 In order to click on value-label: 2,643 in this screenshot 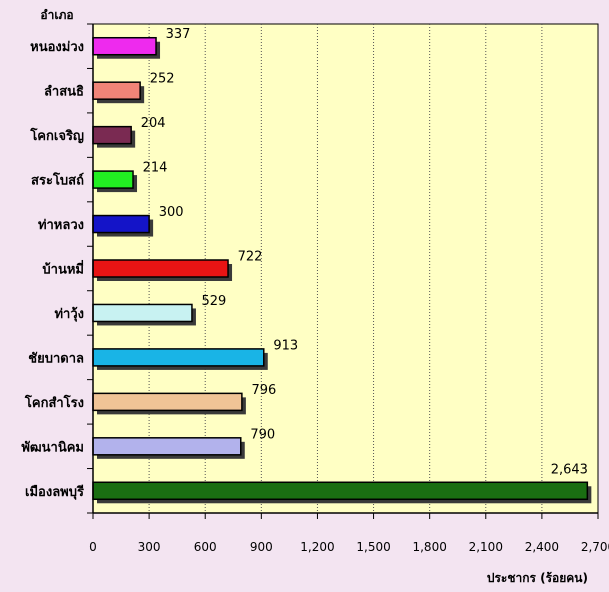, I will do `click(569, 469)`.